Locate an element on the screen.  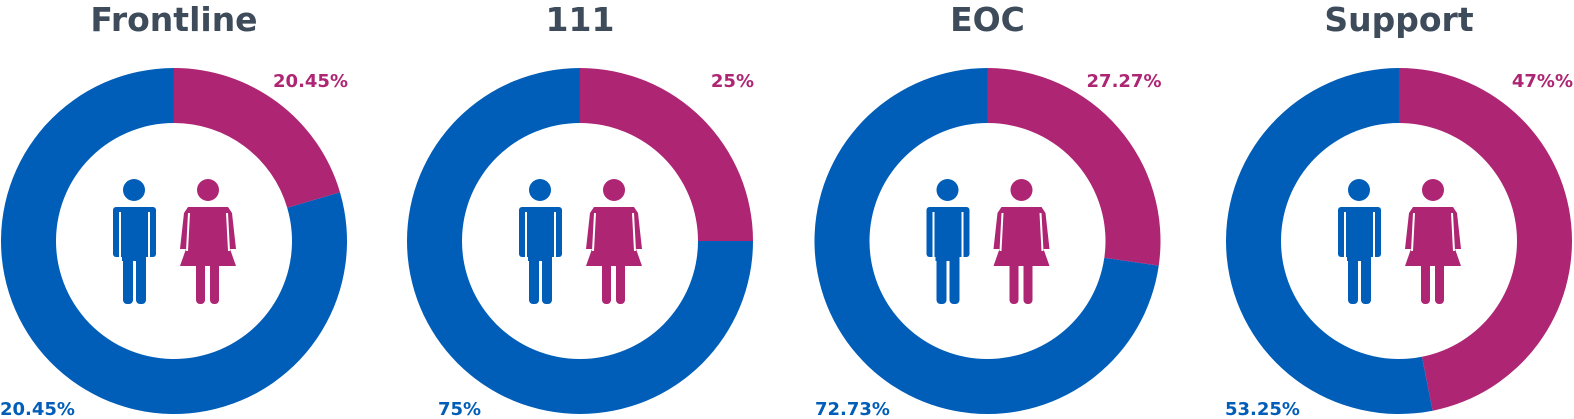
chart-title: 111 is located at coordinates (580, 19).